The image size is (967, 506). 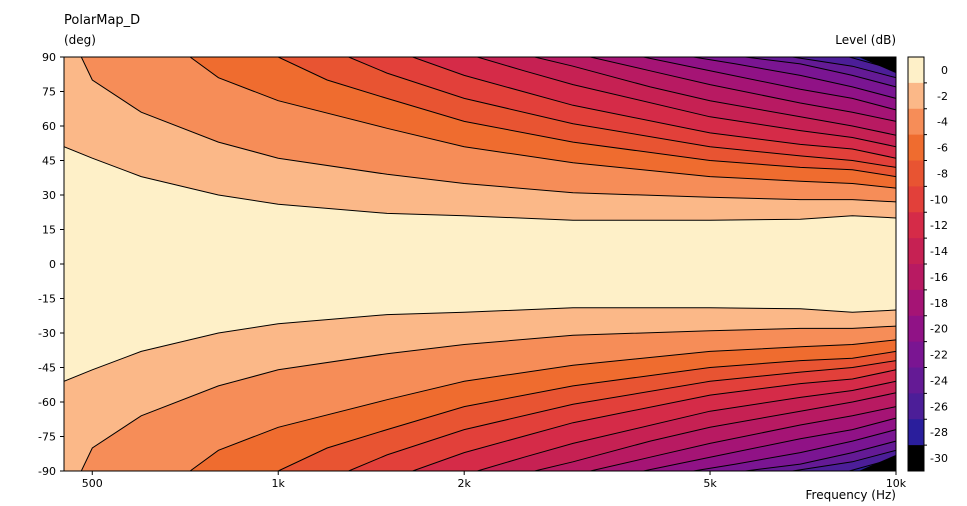 What do you see at coordinates (939, 329) in the screenshot?
I see `colorbar-tick-label: -20` at bounding box center [939, 329].